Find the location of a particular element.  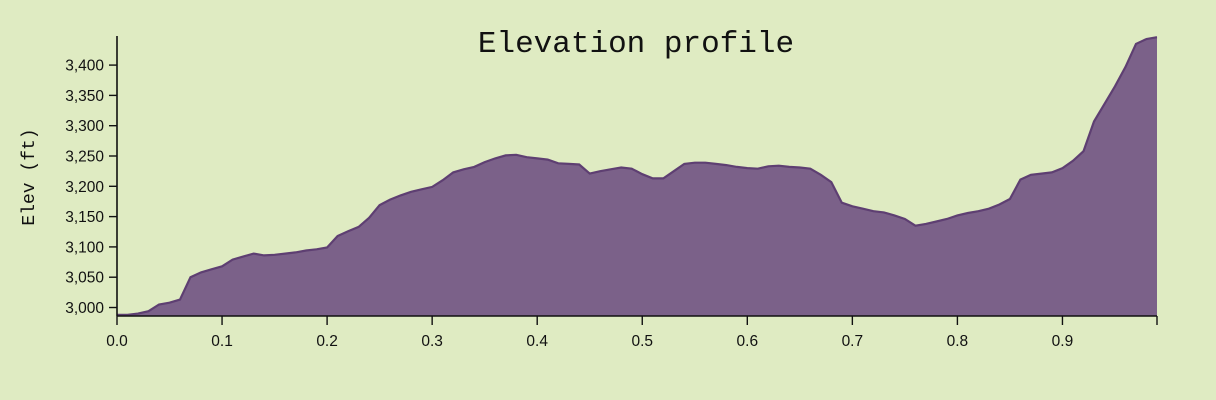

x-tick-label: 0.0 is located at coordinates (117, 341).